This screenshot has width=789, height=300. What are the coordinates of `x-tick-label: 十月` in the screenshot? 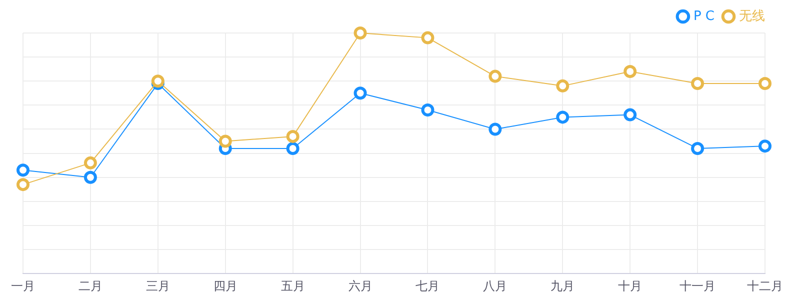 It's located at (630, 285).